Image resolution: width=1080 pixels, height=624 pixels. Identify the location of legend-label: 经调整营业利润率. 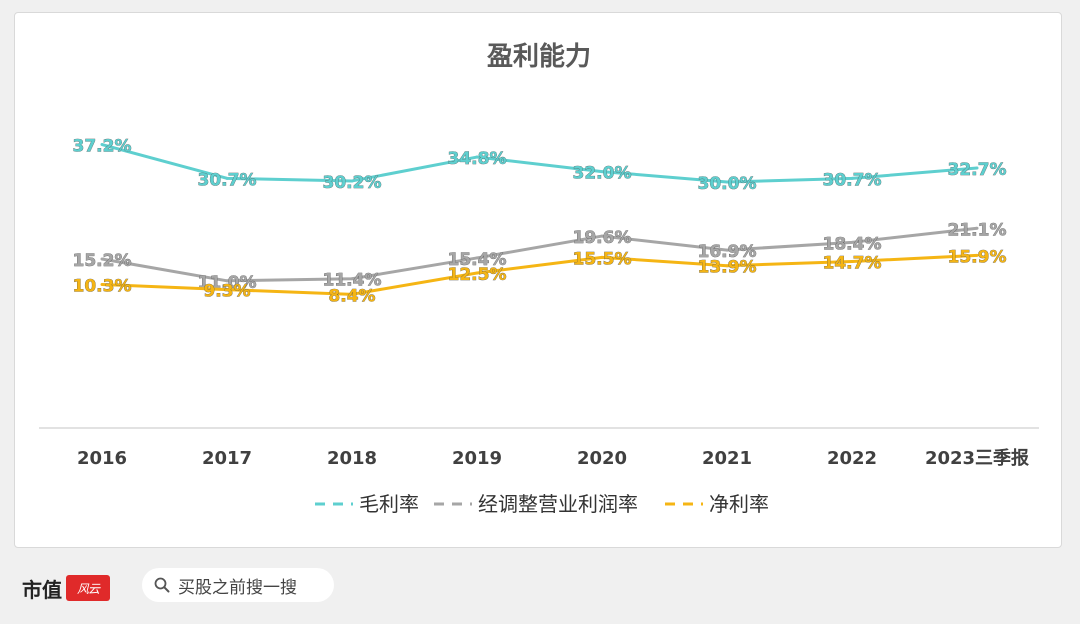
(558, 504).